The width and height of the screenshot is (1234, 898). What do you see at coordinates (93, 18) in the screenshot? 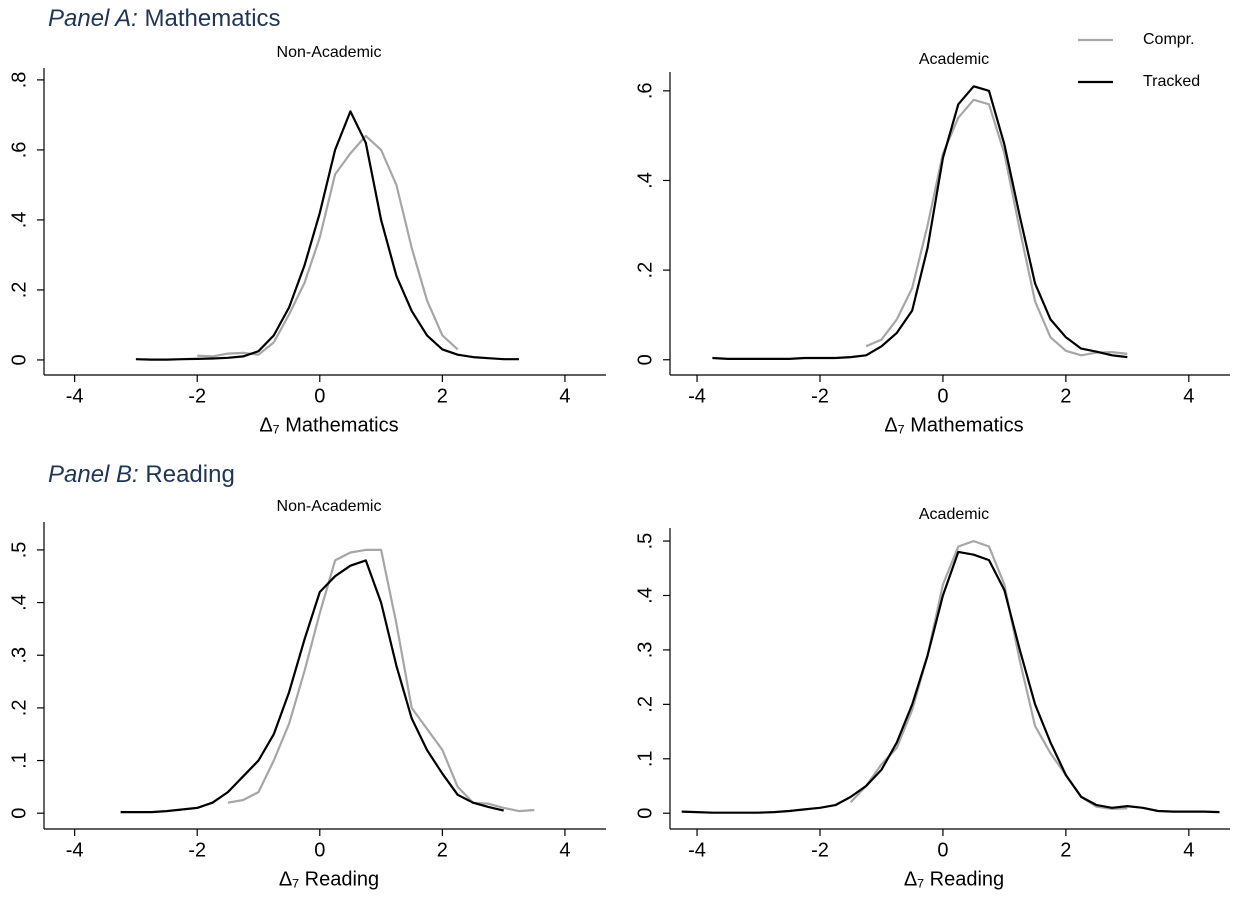
I see `panel-label: Panel A:` at bounding box center [93, 18].